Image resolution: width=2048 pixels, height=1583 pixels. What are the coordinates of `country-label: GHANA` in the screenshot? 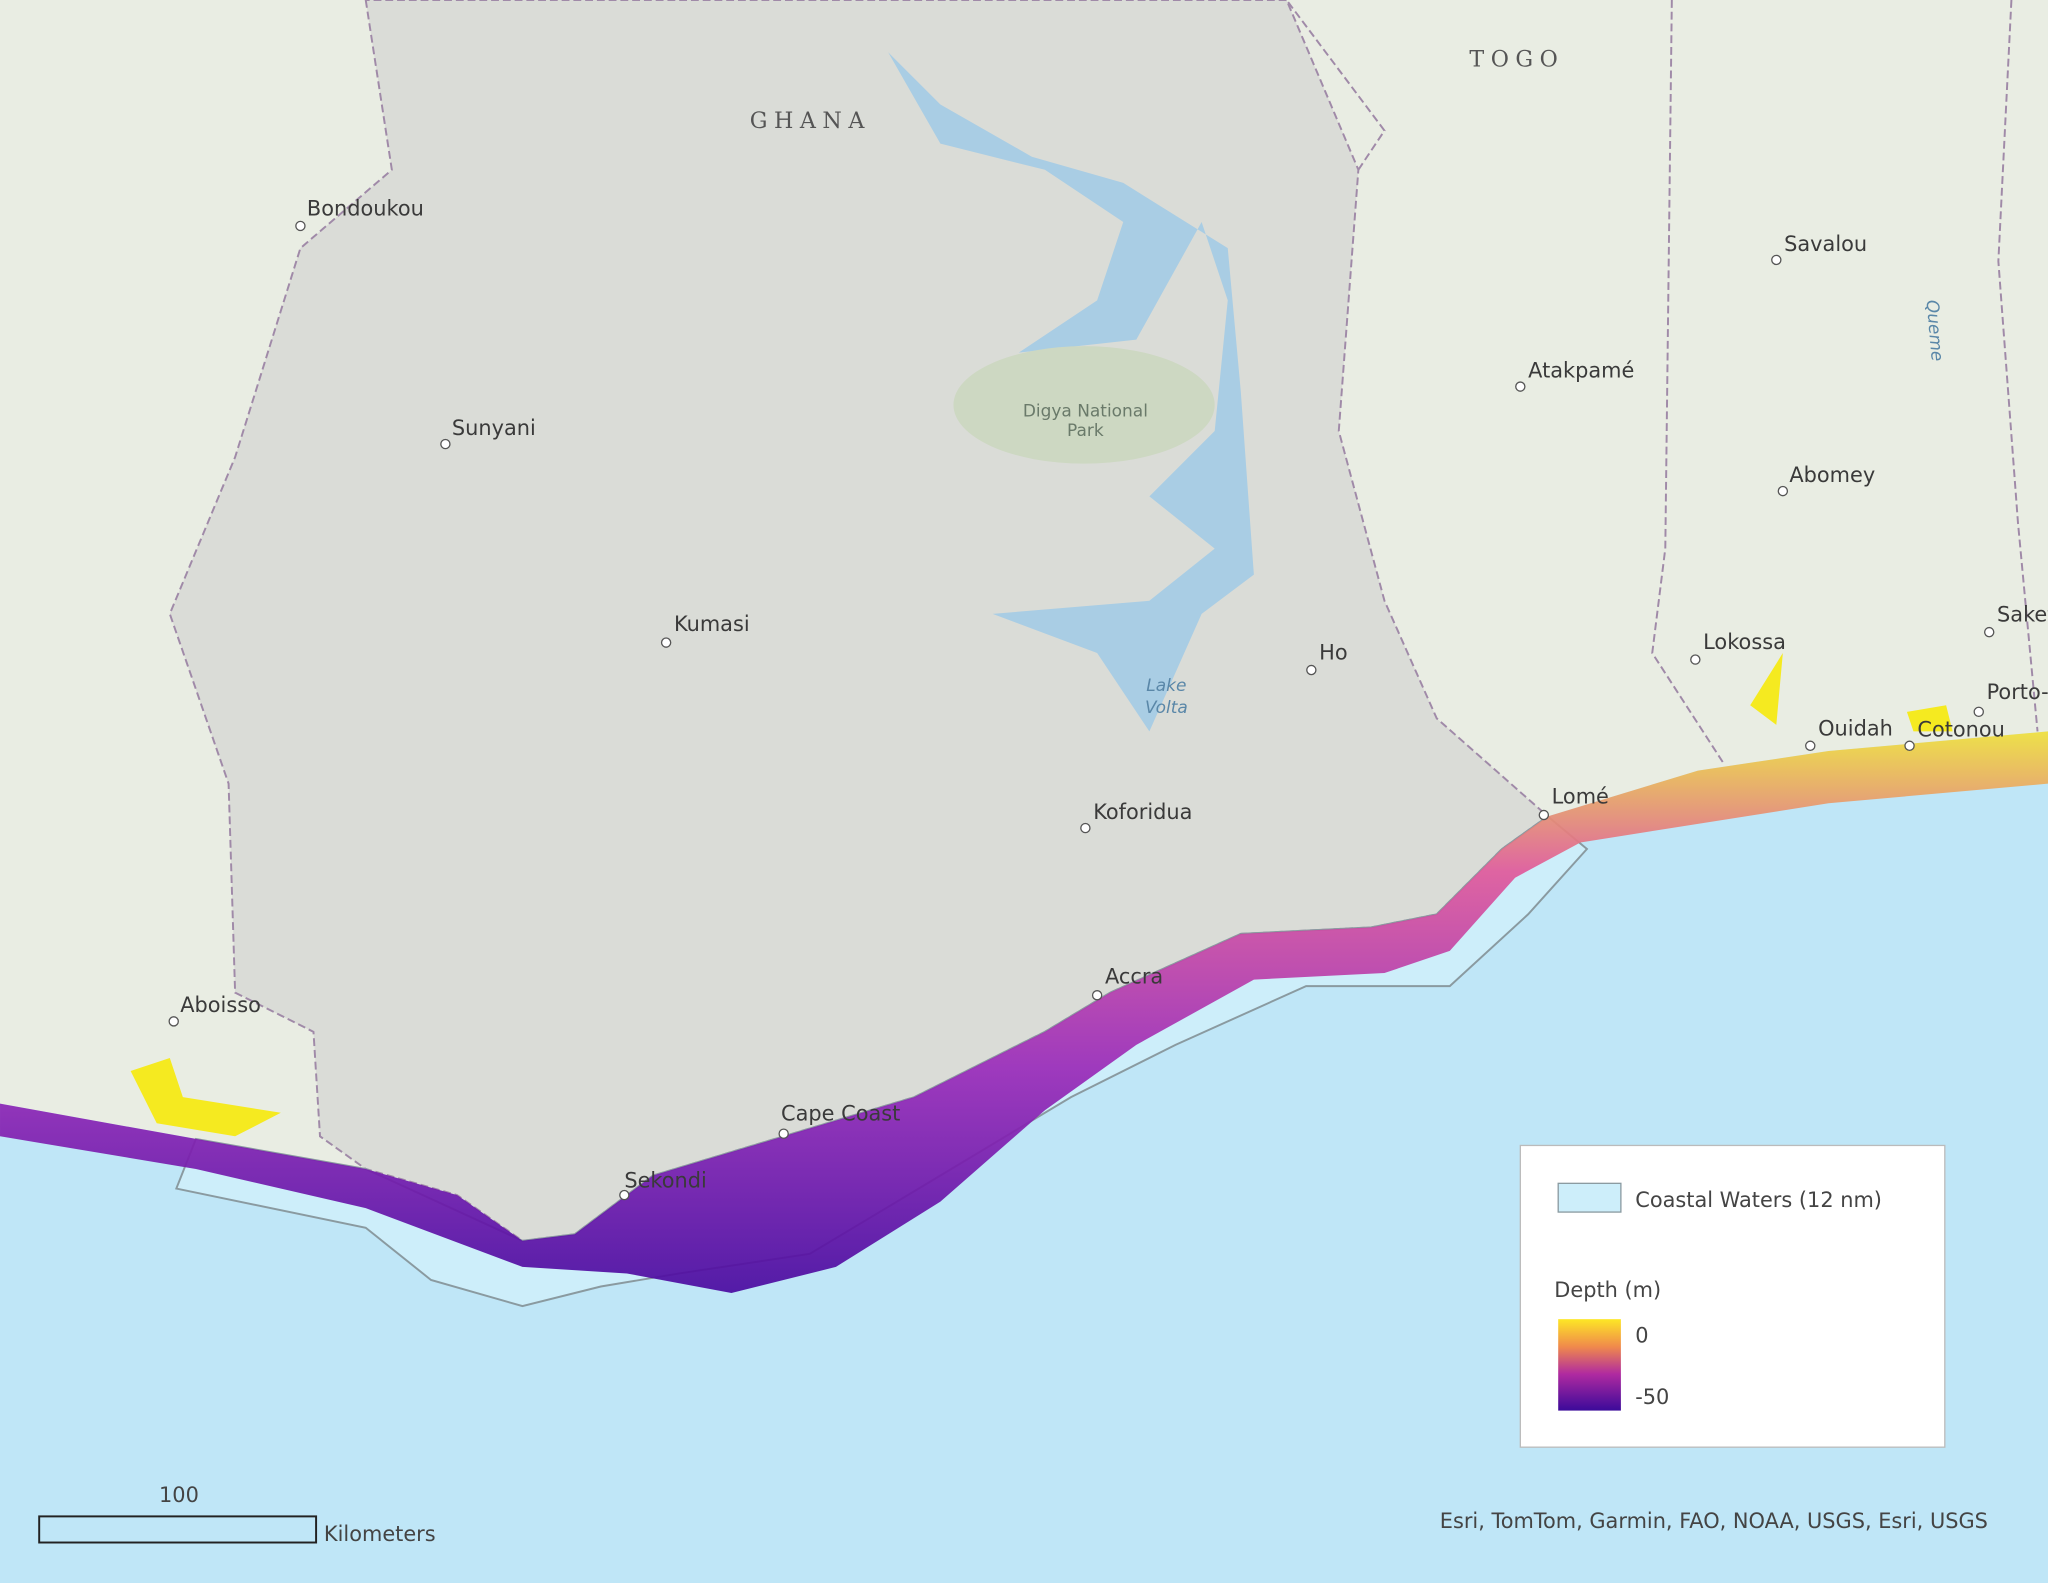 It's located at (810, 121).